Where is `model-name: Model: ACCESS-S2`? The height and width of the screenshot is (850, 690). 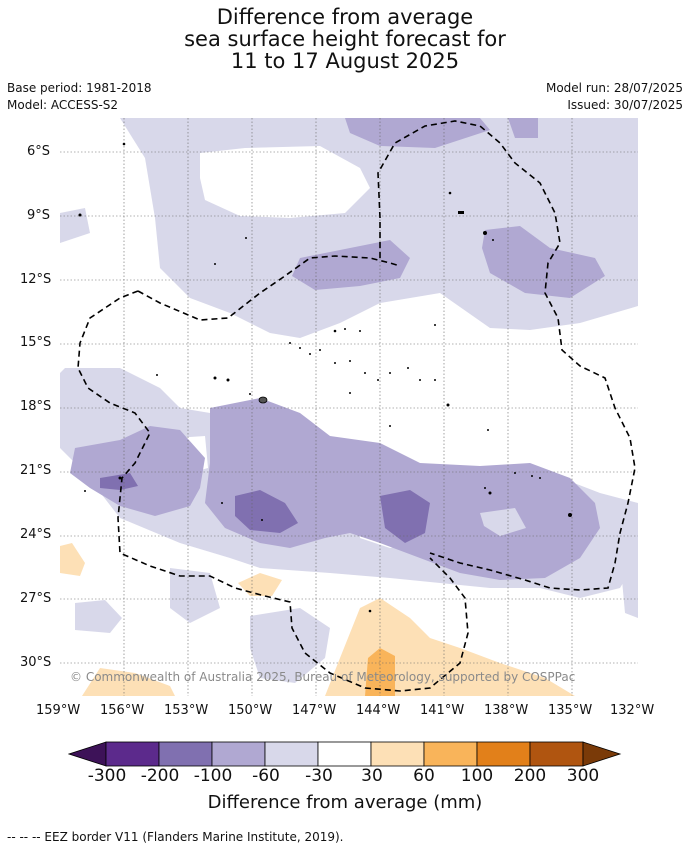
model-name: Model: ACCESS-S2 is located at coordinates (63, 105).